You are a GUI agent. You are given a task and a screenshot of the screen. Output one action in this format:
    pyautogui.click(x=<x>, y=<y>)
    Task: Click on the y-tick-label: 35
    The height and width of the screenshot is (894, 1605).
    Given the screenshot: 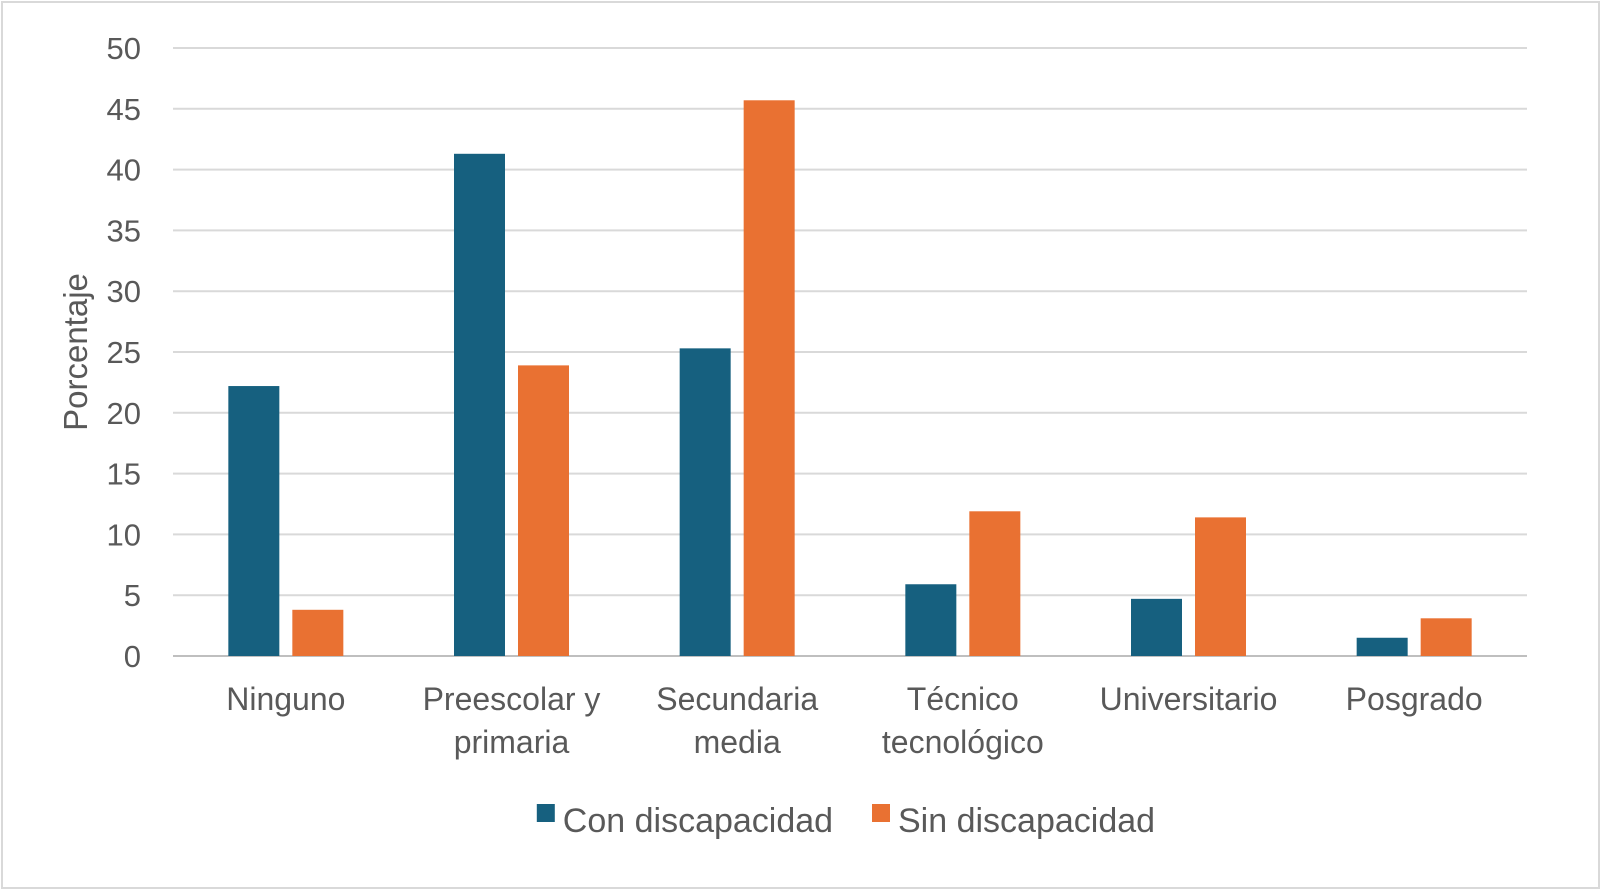 What is the action you would take?
    pyautogui.click(x=124, y=230)
    